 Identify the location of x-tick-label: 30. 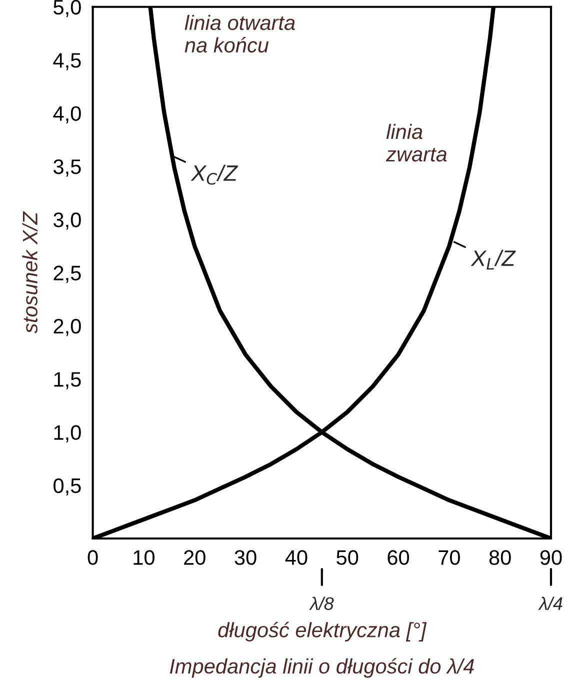
(245, 557).